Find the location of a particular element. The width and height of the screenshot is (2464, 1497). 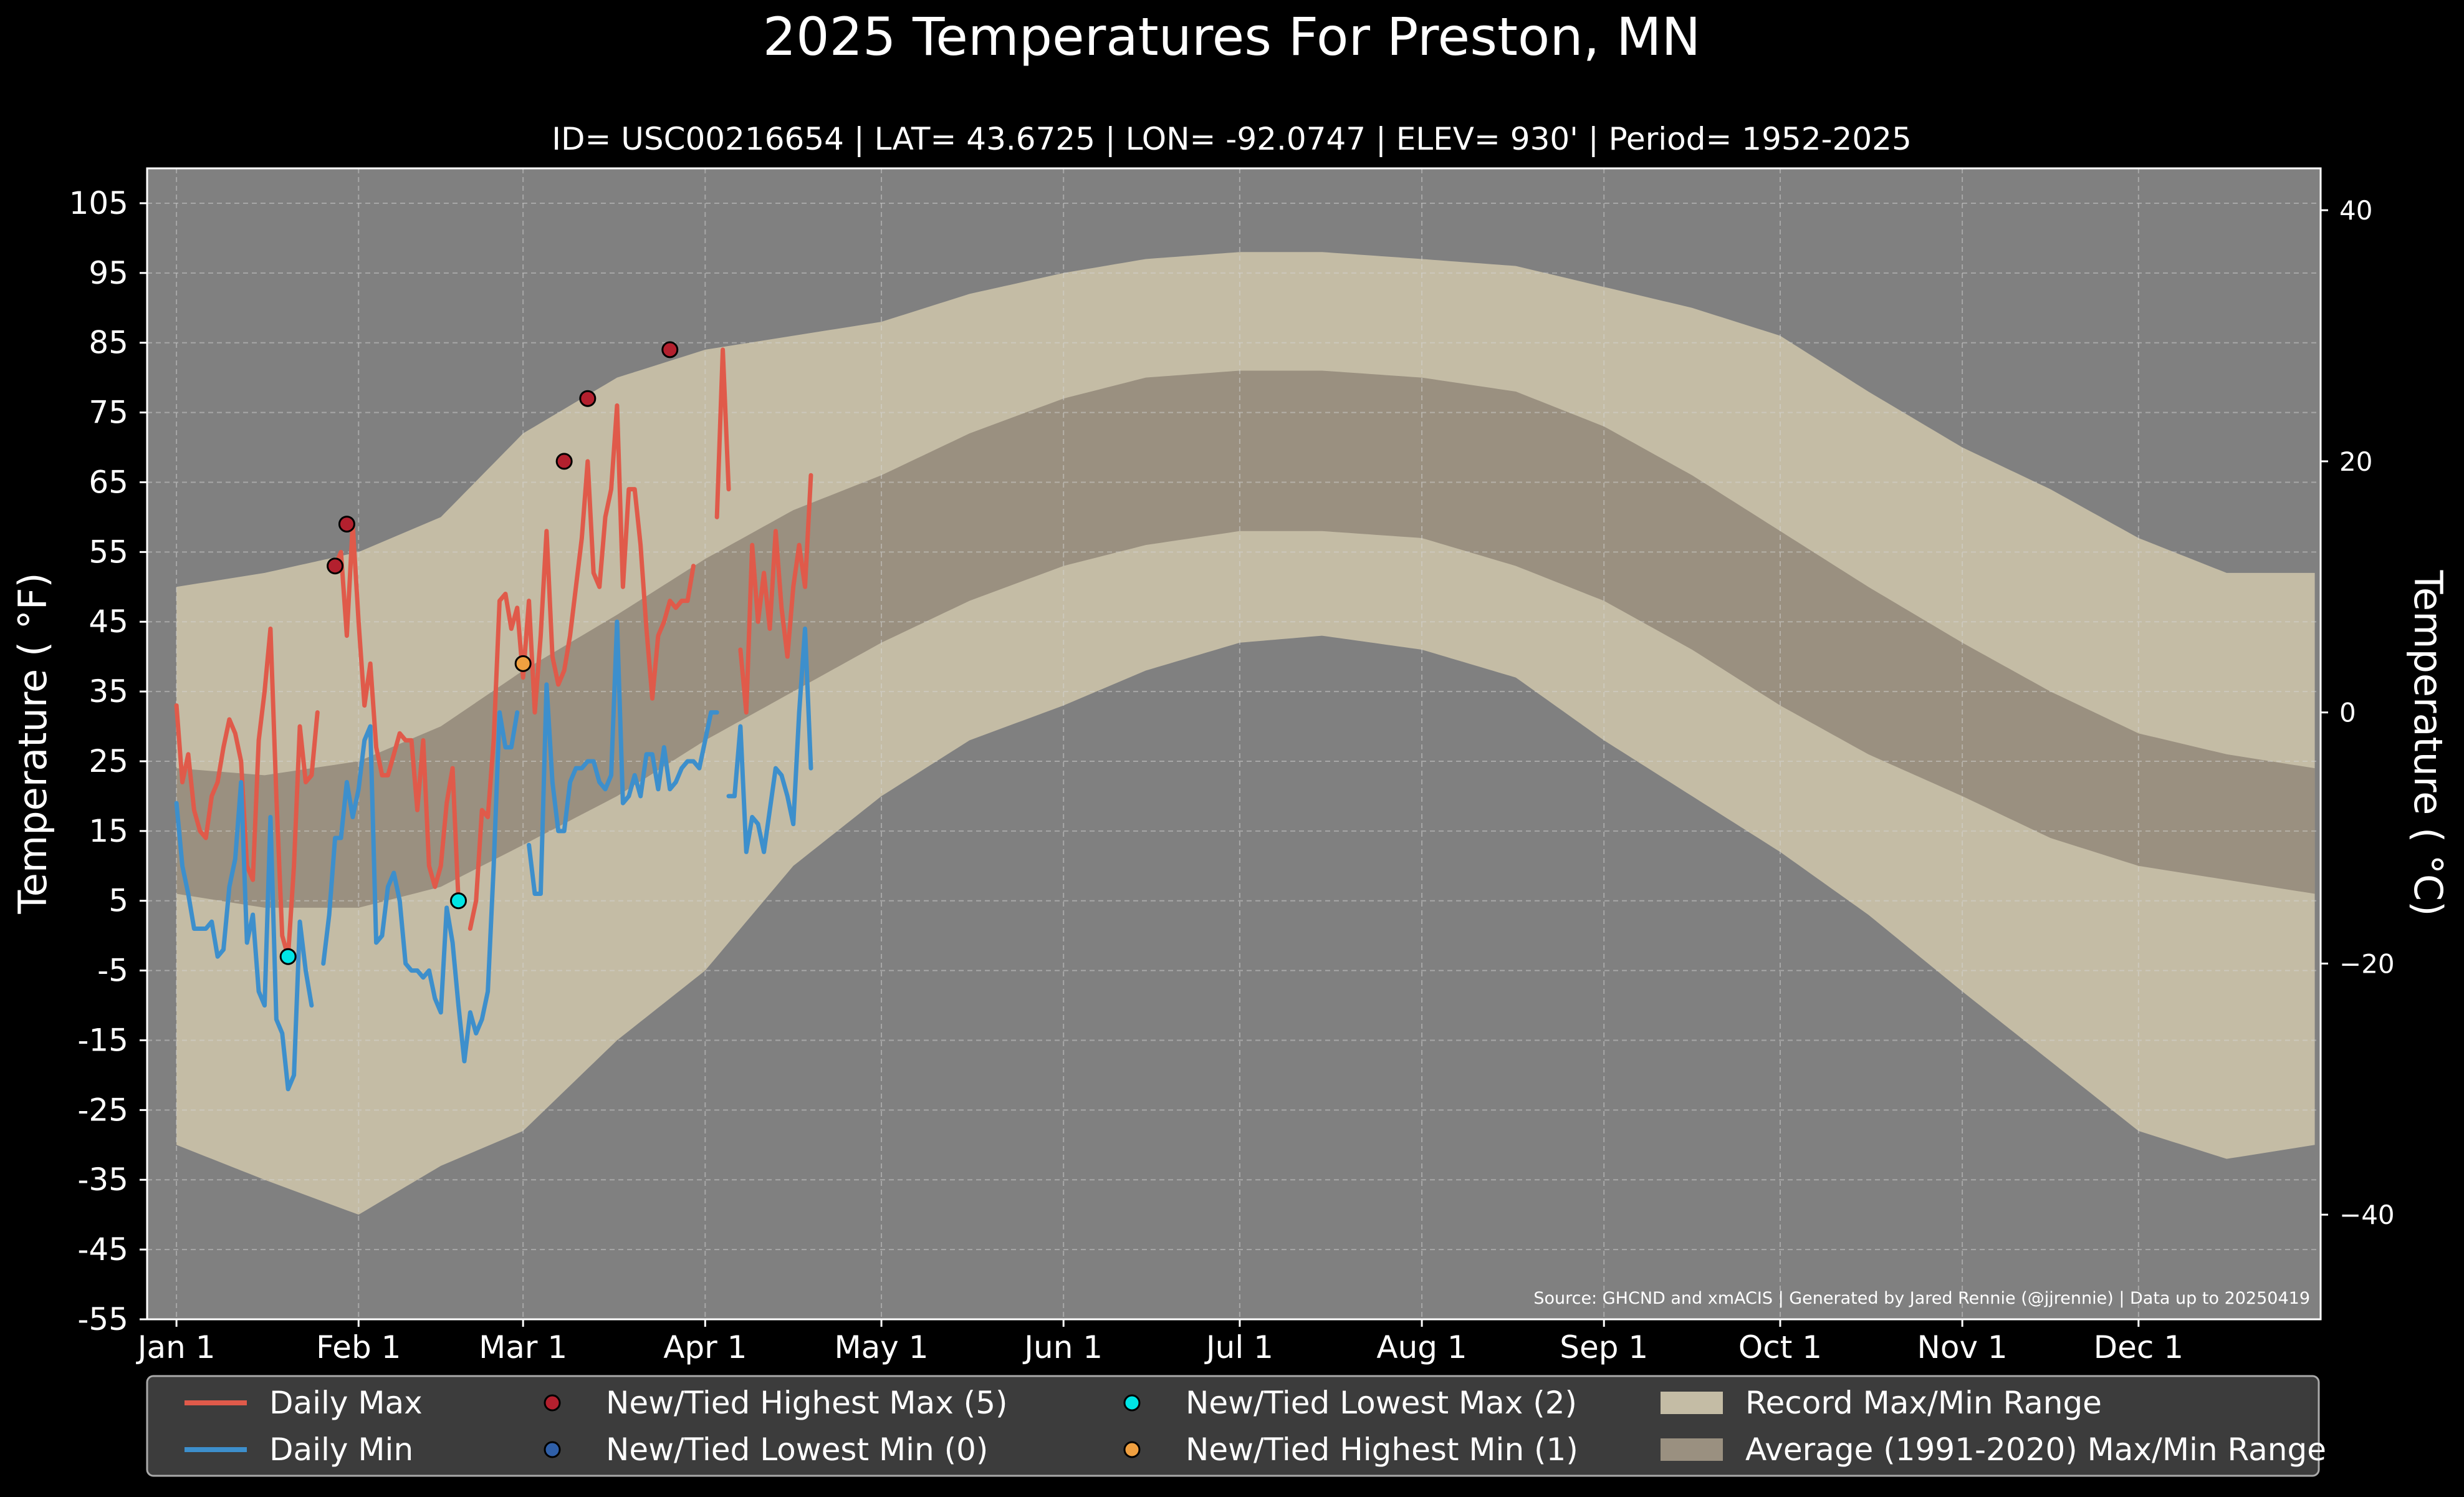

legend-label-new-tied-highest-min-1: New/Tied Highest Min (1) is located at coordinates (1382, 1450).